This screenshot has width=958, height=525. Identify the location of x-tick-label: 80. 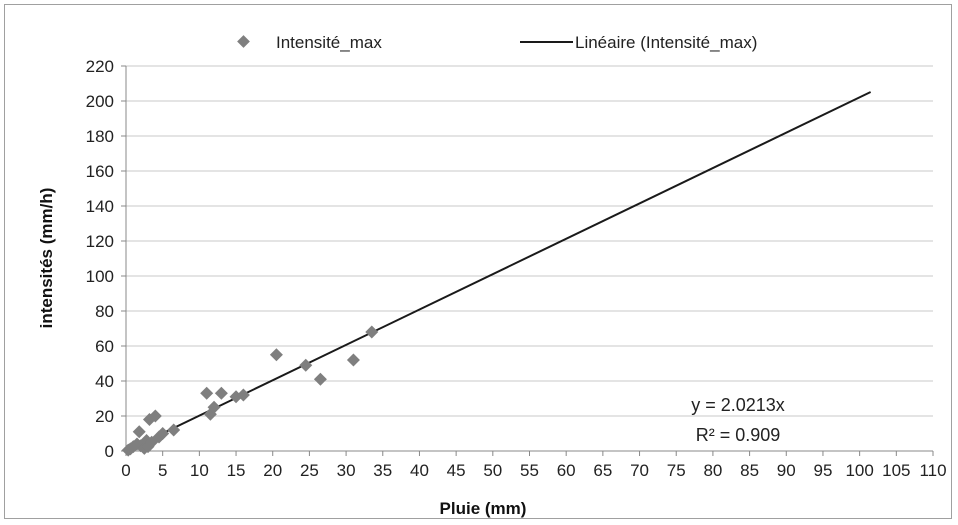
(712, 470).